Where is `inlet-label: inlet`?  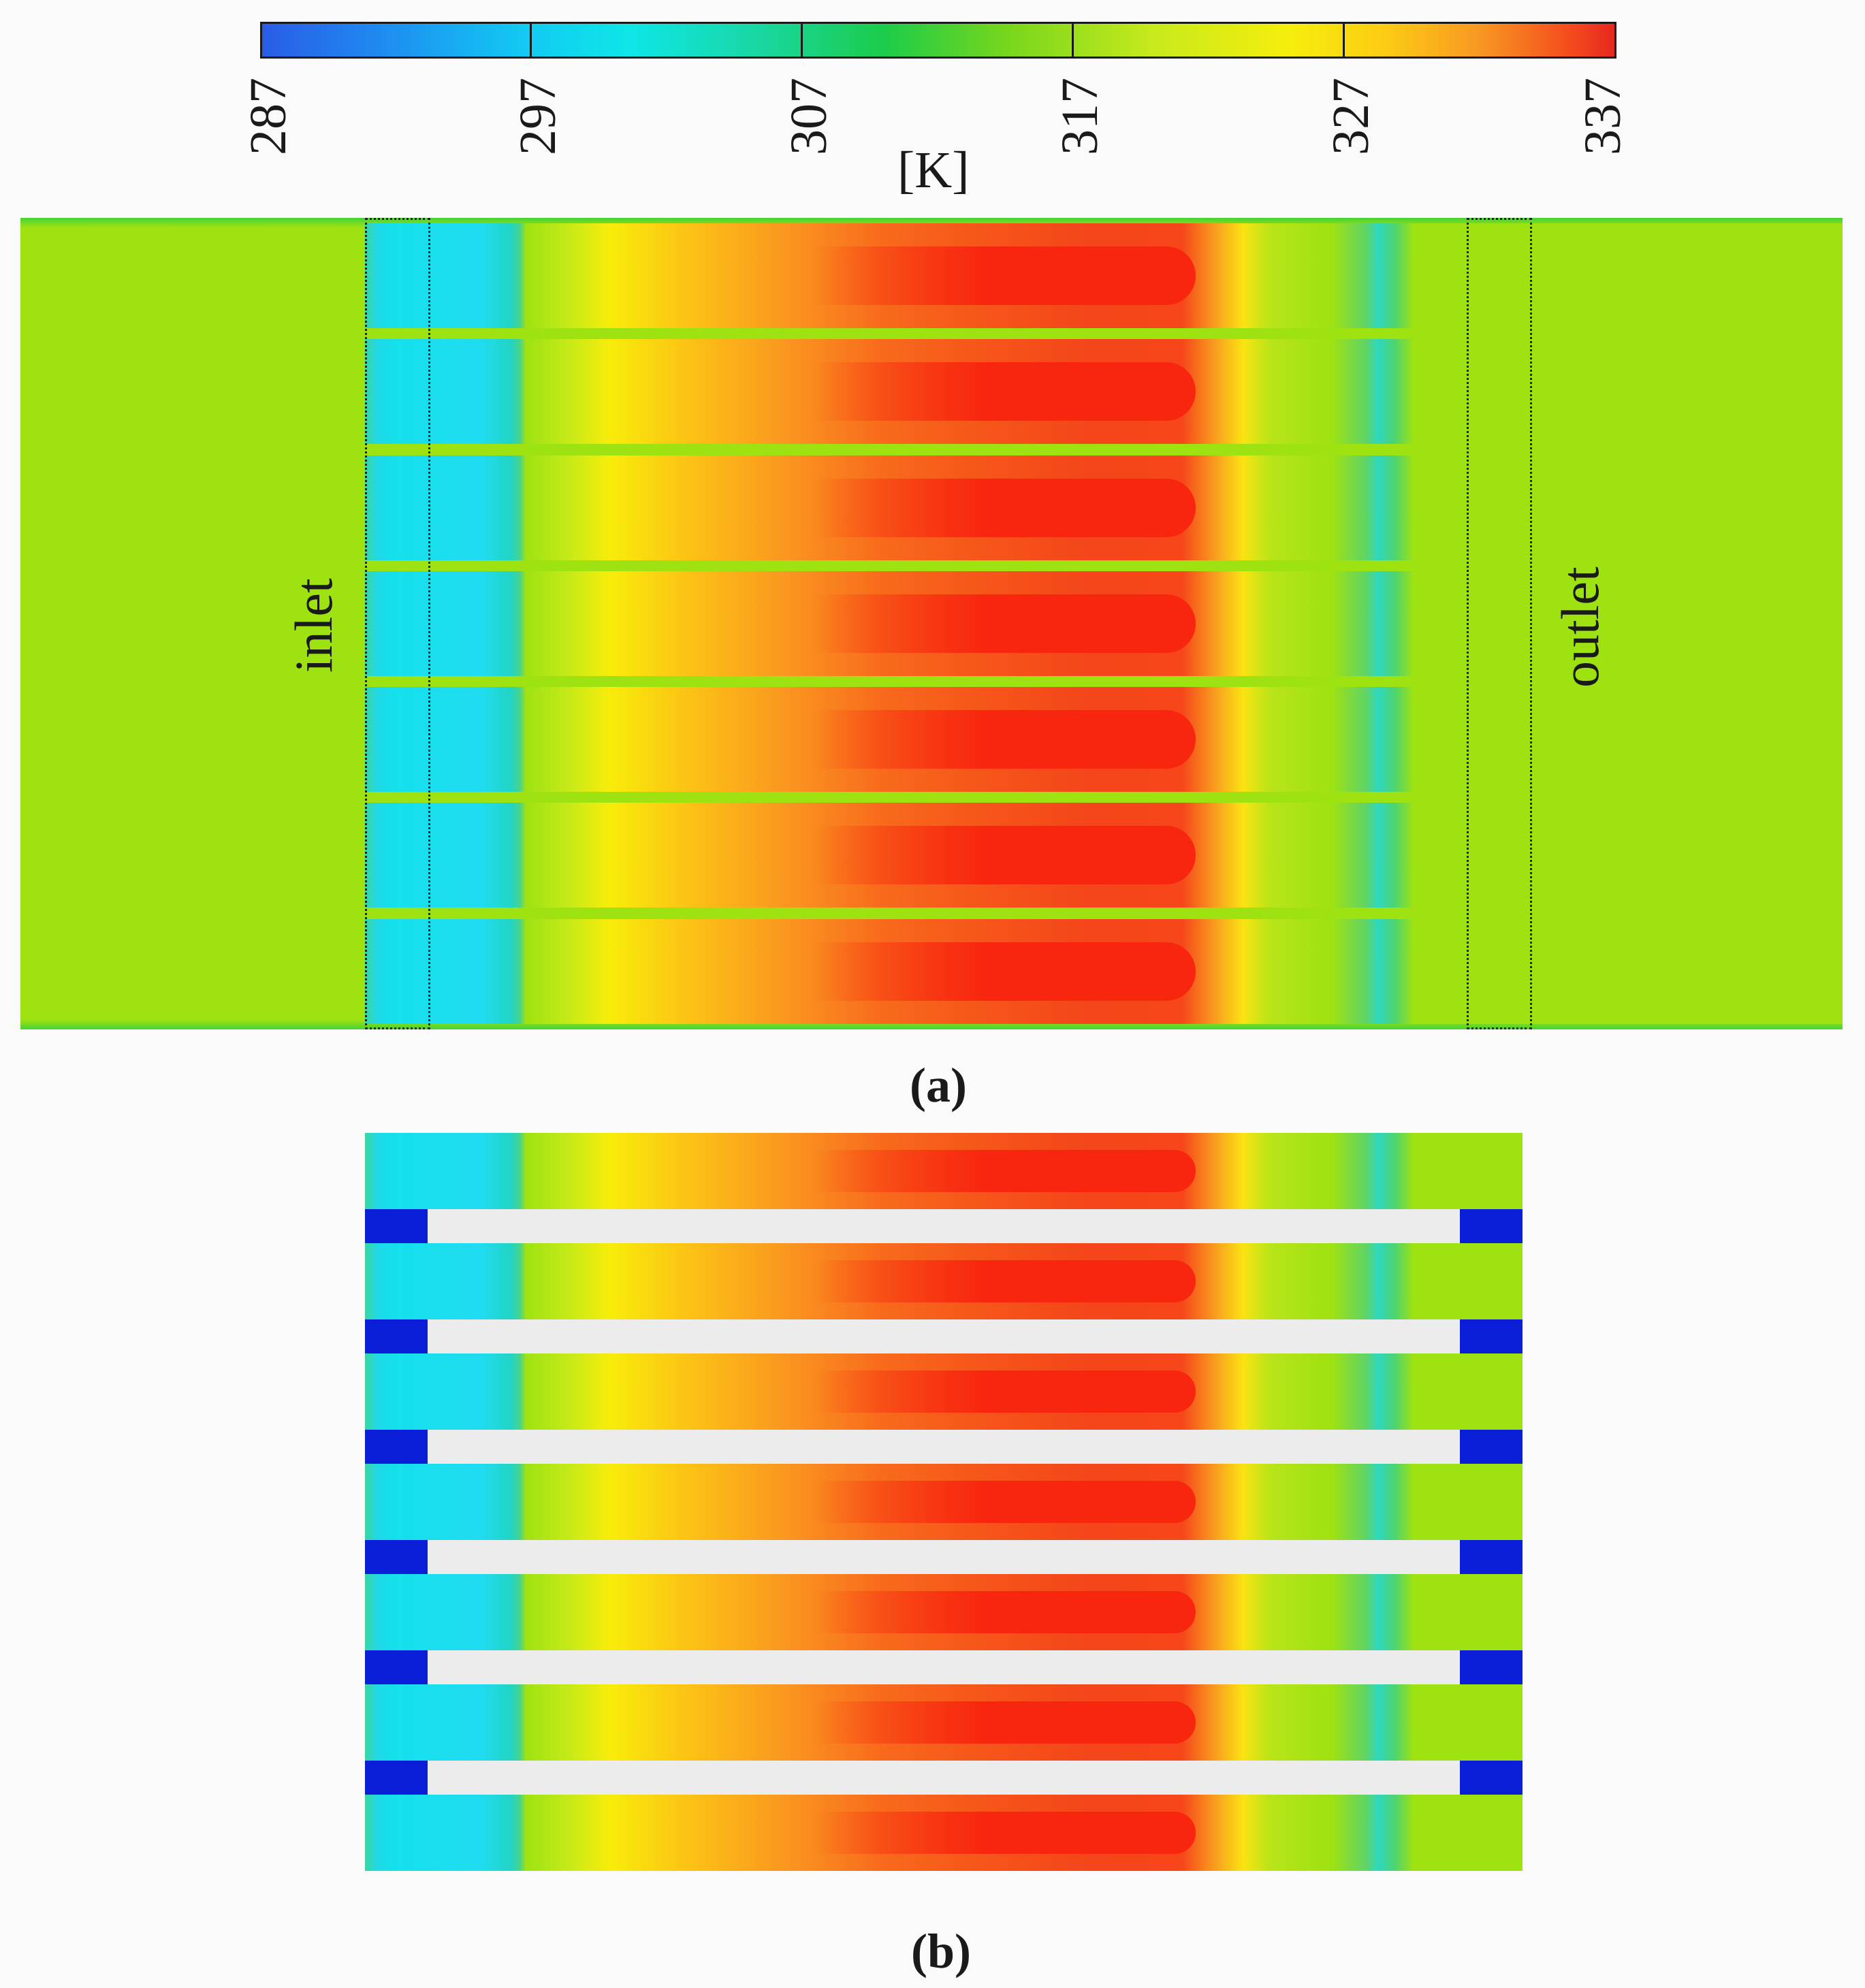
inlet-label: inlet is located at coordinates (313, 626).